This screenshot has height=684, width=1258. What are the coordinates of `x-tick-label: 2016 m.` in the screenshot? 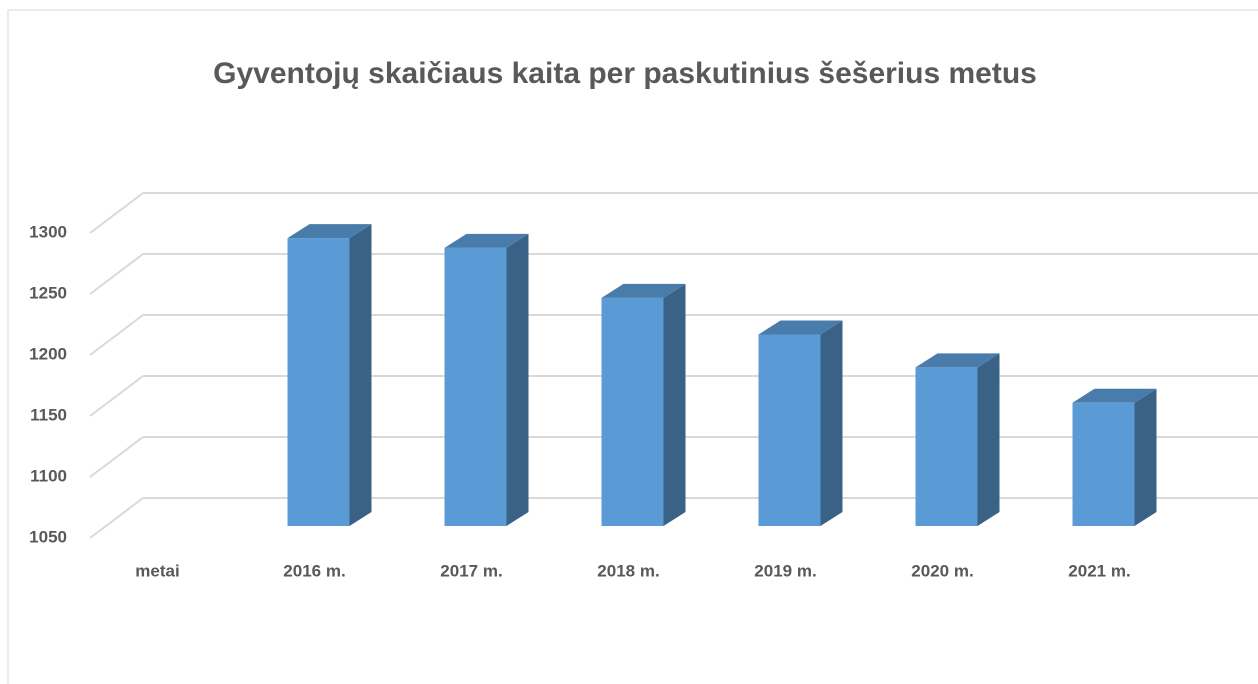 It's located at (314, 570).